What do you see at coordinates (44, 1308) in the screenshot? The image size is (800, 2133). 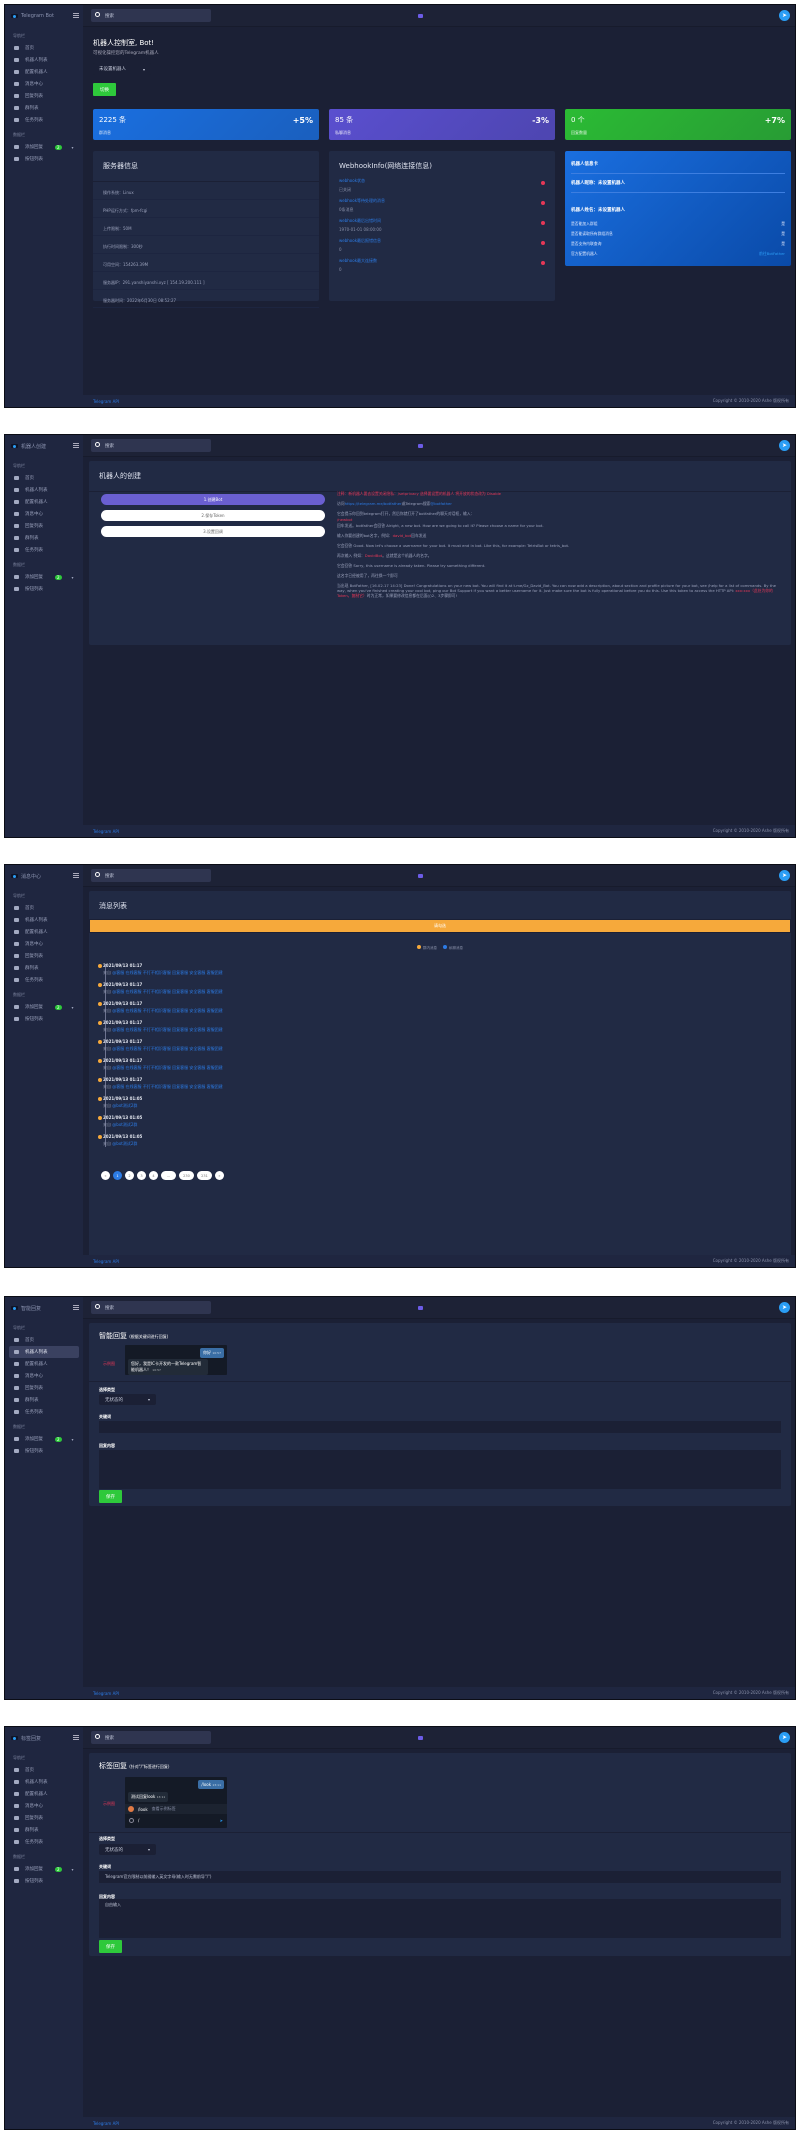 I see `brand: 智能回复` at bounding box center [44, 1308].